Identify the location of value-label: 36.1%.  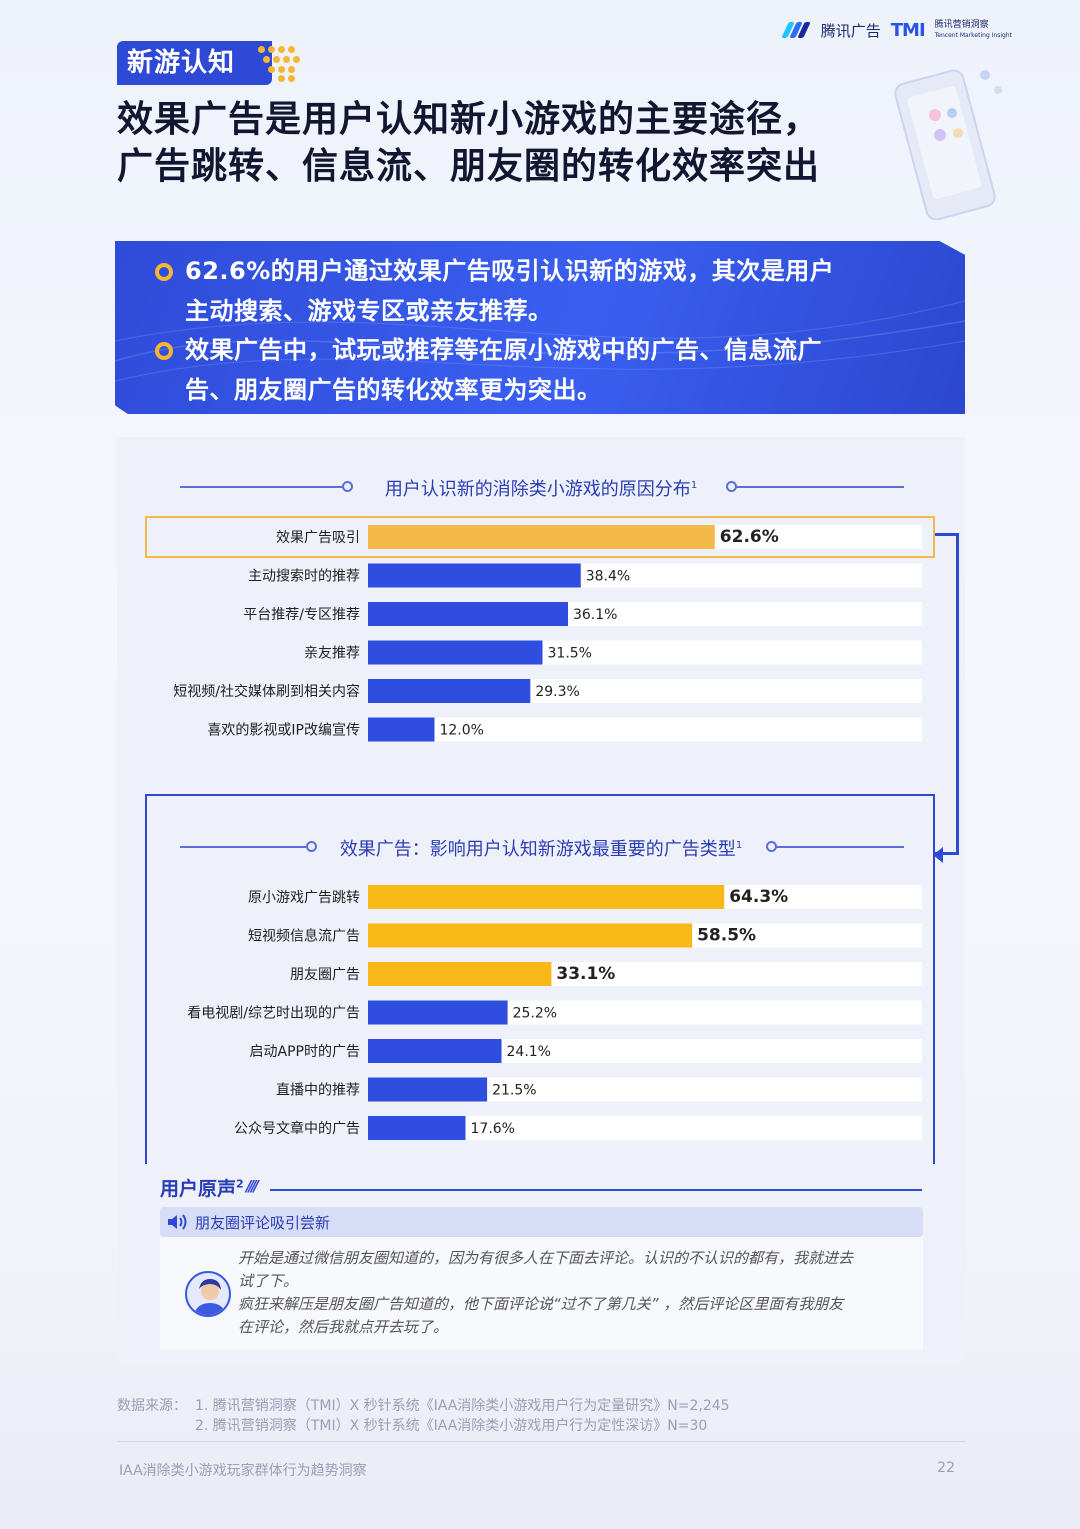
(595, 615).